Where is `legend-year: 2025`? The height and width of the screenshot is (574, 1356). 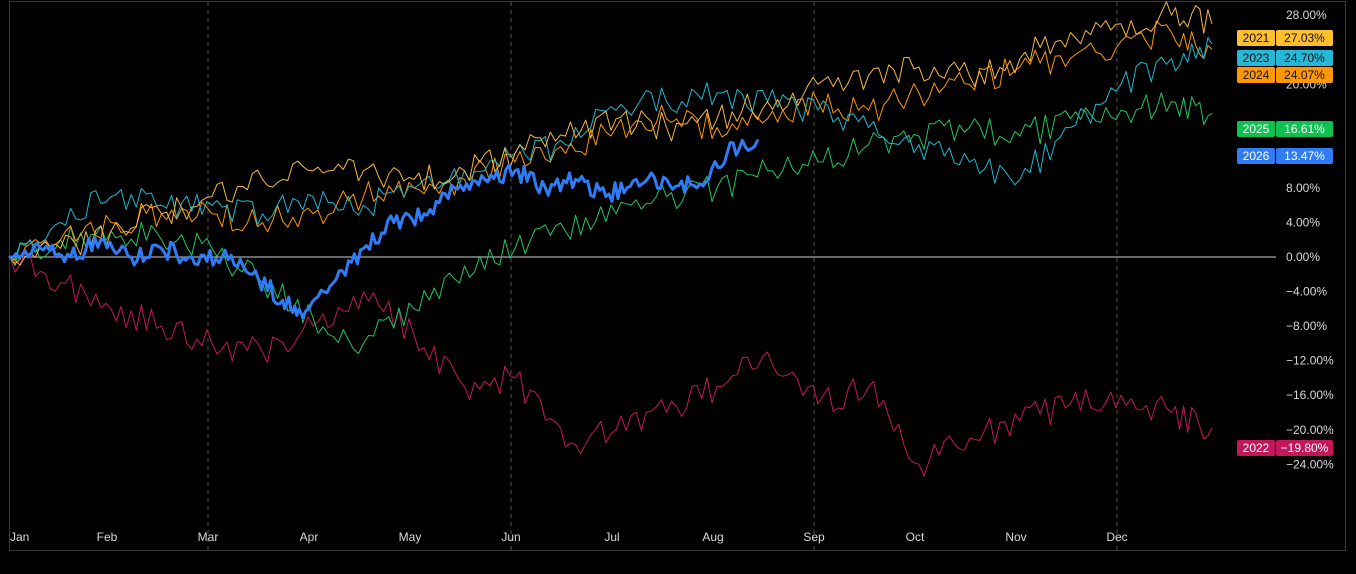
legend-year: 2025 is located at coordinates (1256, 129).